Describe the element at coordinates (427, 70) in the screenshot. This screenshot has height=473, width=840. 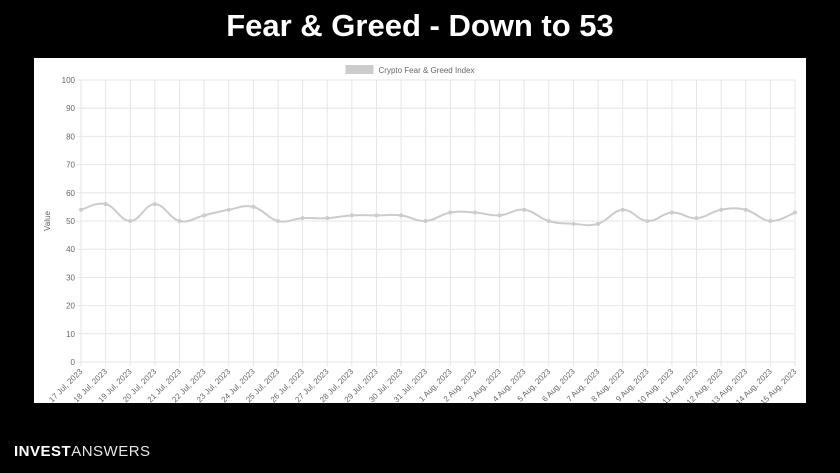
I see `legend-label: Crypto Fear & Greed Index` at that location.